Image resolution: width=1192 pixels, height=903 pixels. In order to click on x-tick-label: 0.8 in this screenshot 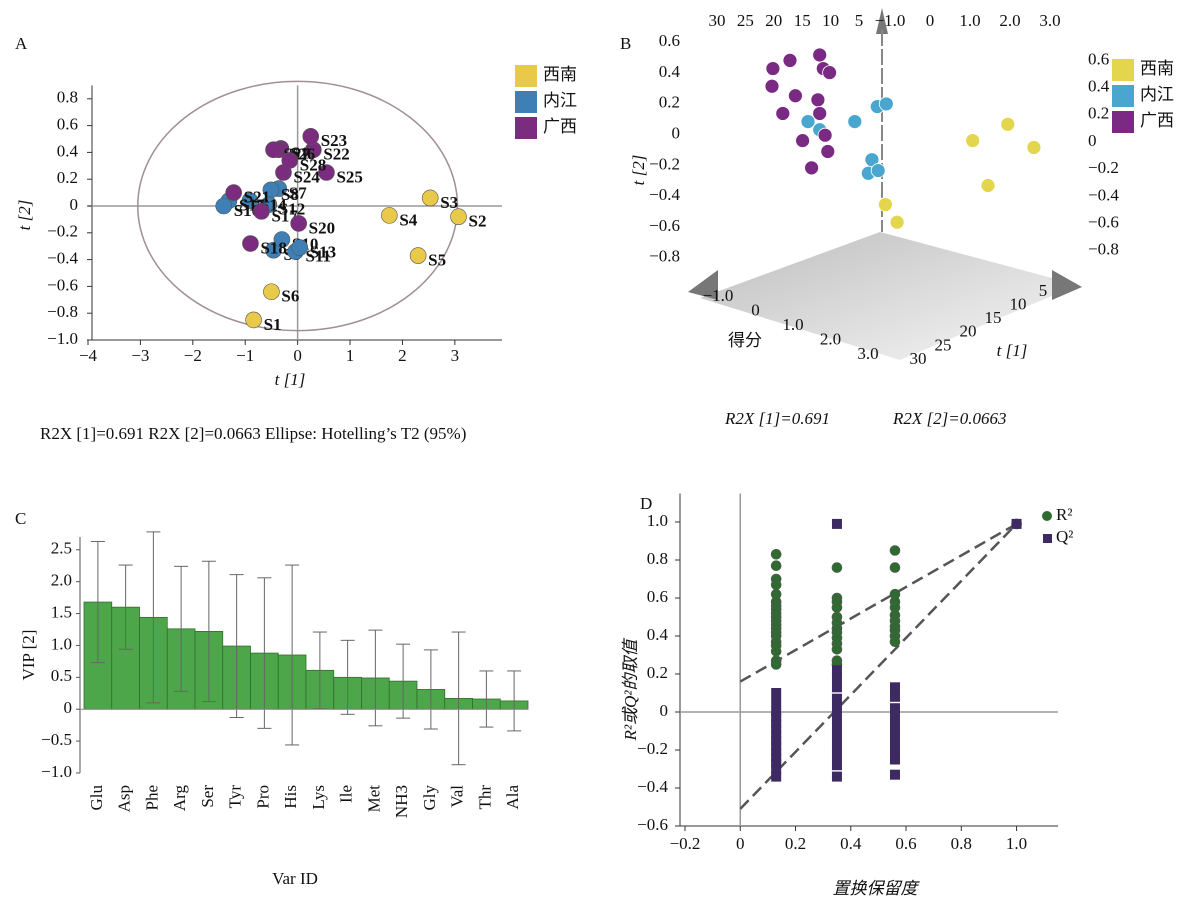, I will do `click(961, 843)`.